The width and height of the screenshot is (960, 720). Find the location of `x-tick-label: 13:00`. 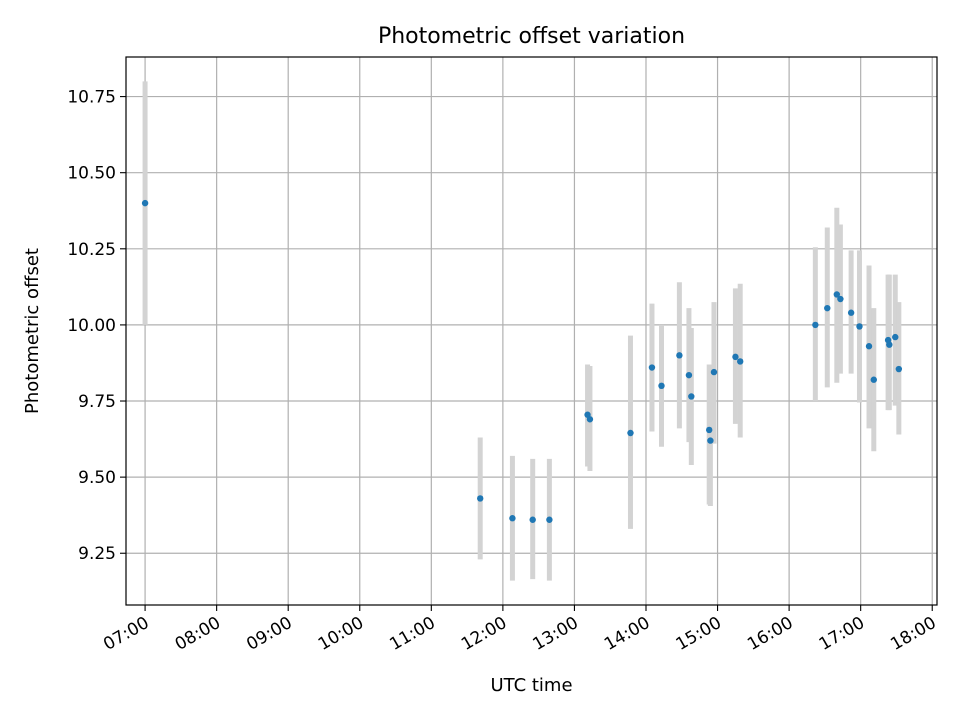

x-tick-label: 13:00 is located at coordinates (556, 634).